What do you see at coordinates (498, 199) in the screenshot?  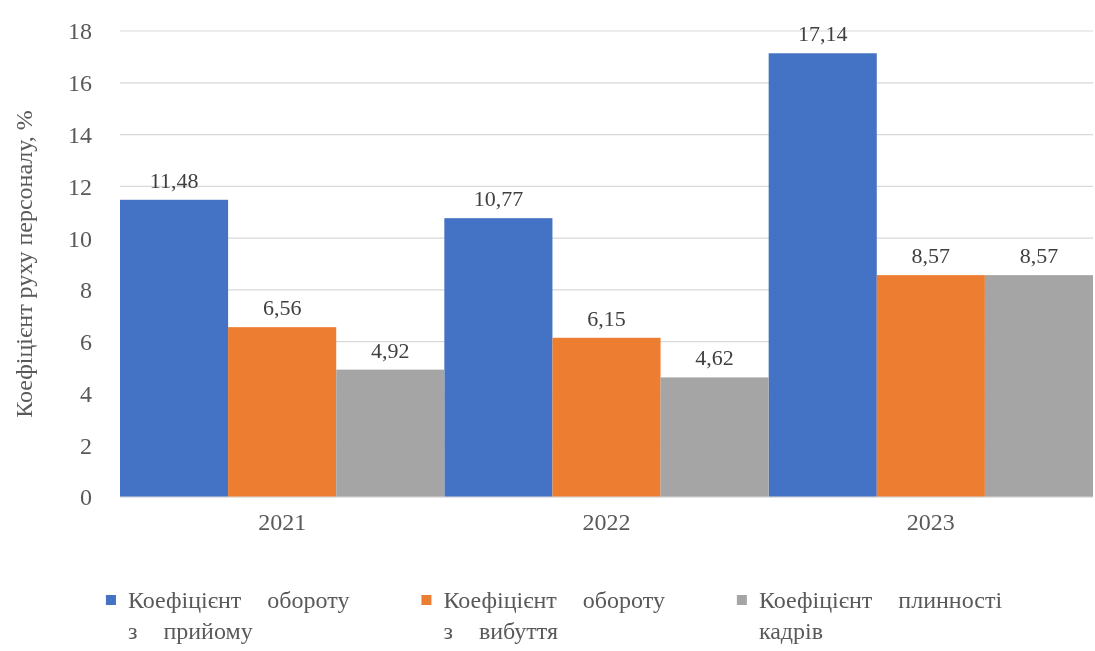 I see `data-label: 10,77` at bounding box center [498, 199].